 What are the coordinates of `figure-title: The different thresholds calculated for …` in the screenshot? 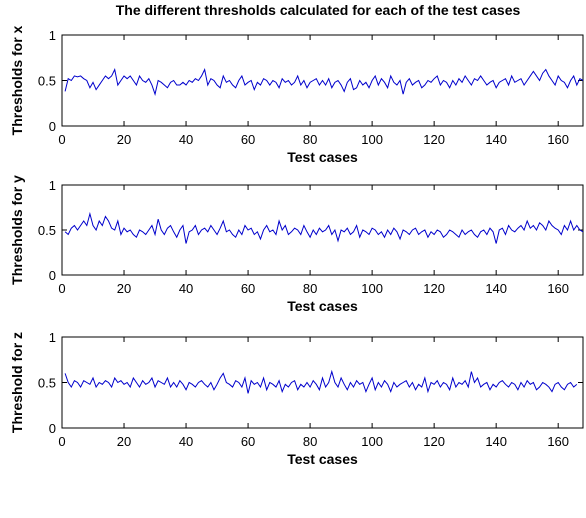 It's located at (318, 10).